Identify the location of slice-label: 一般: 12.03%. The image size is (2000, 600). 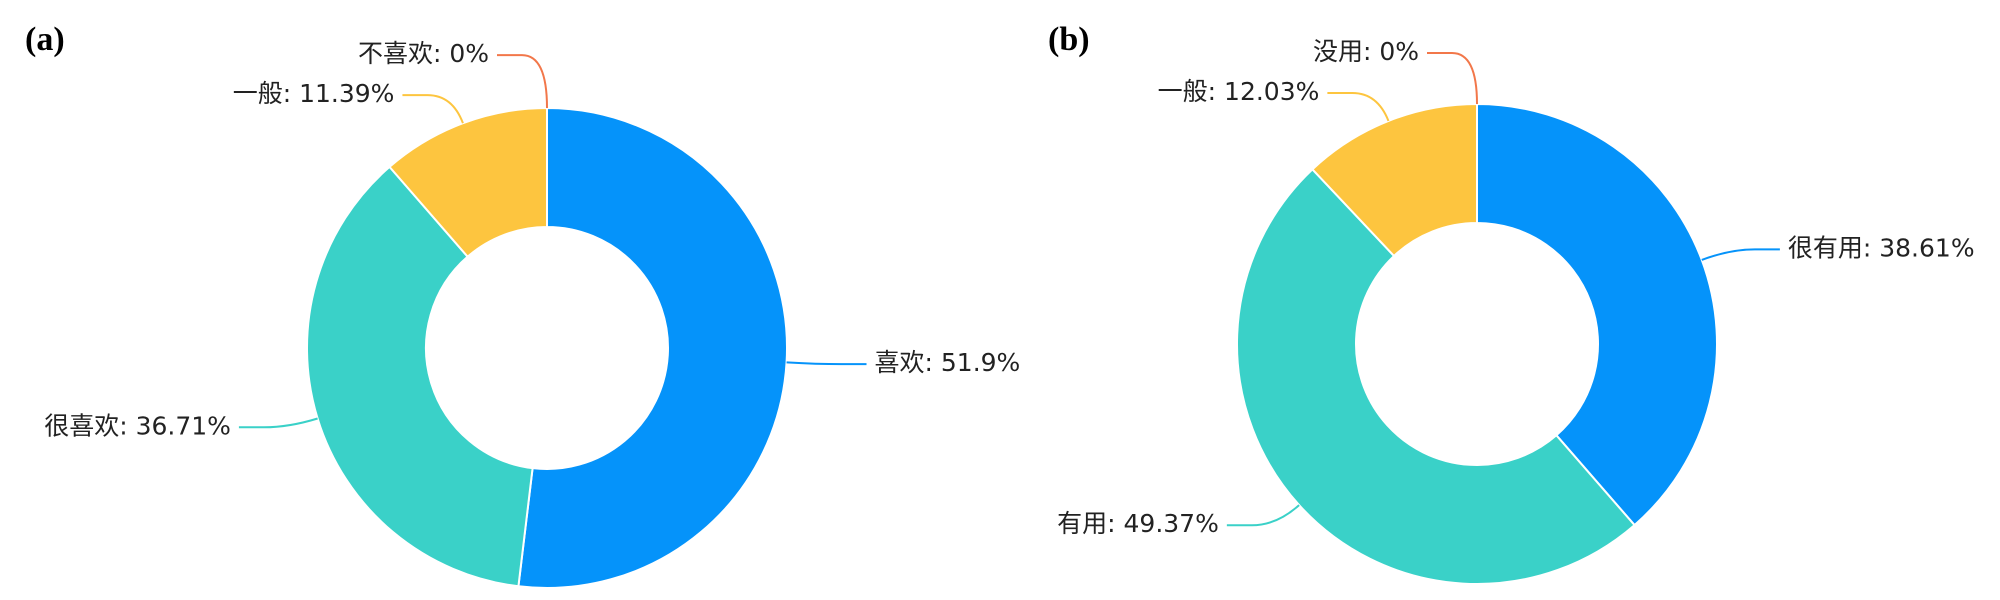
(1239, 91).